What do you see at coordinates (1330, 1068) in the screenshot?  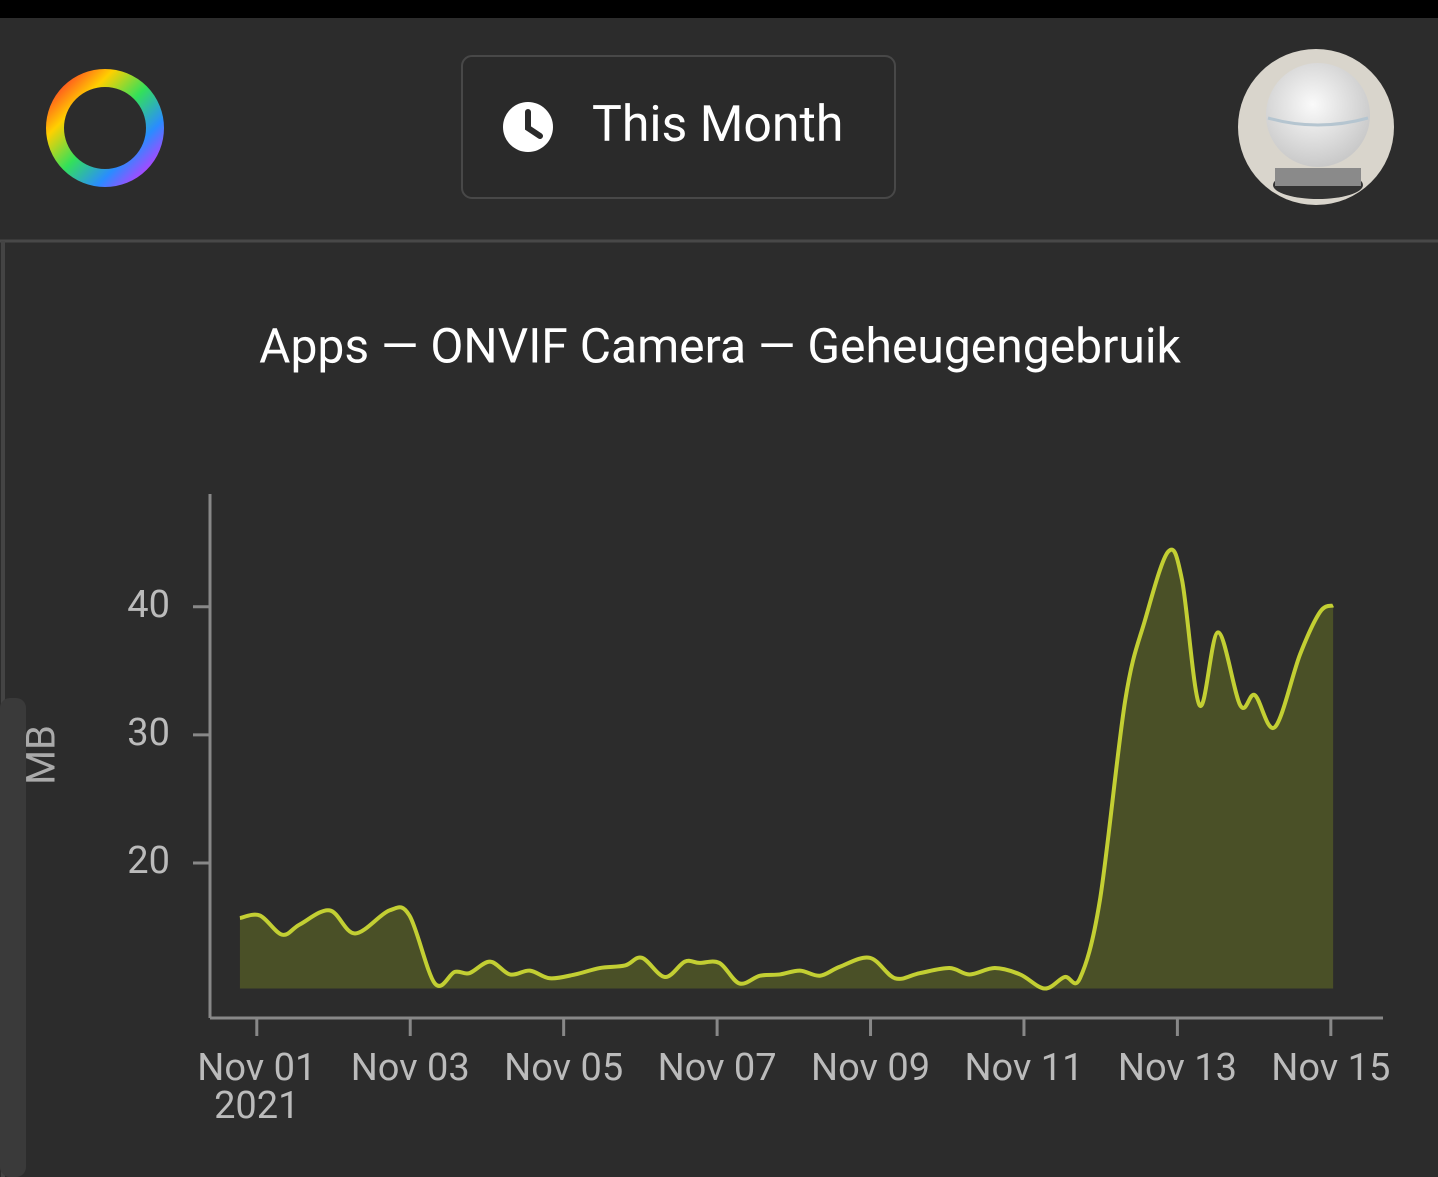 I see `x-tick-label: Nov 15` at bounding box center [1330, 1068].